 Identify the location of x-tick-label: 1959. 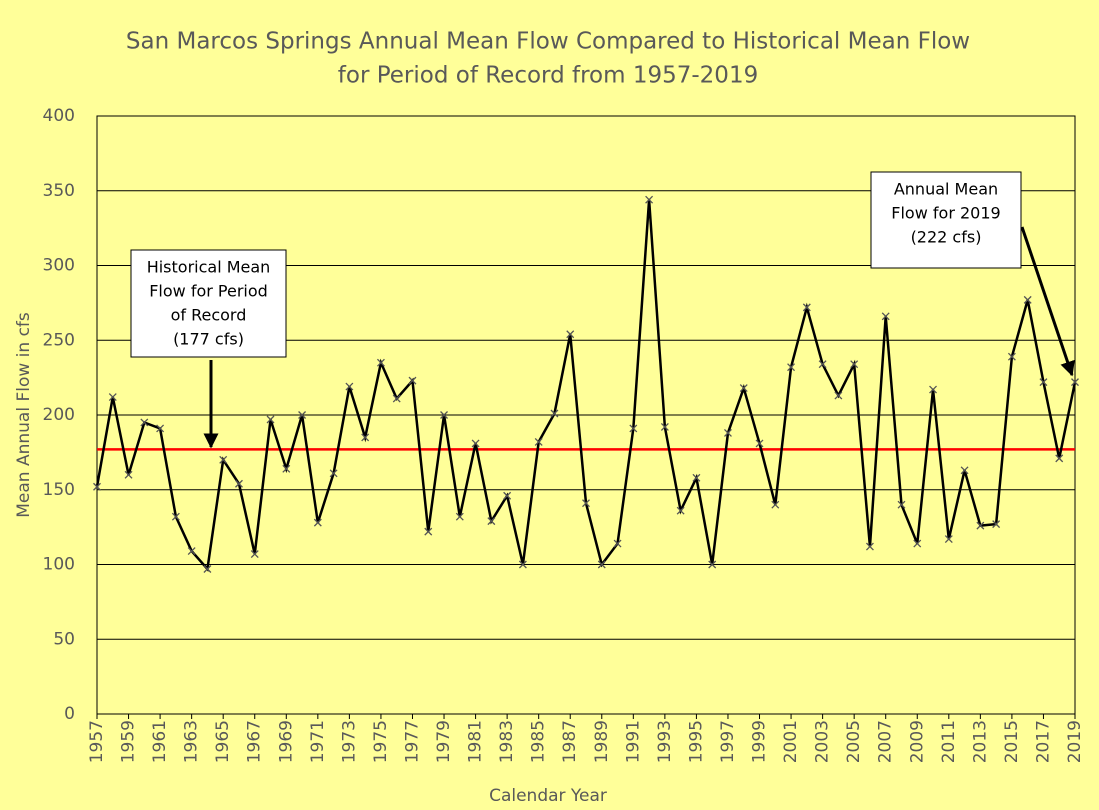
(129, 741).